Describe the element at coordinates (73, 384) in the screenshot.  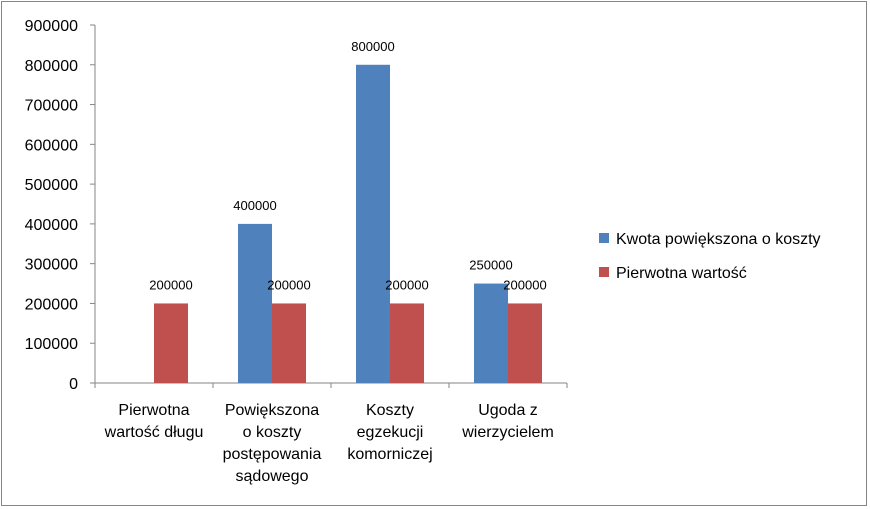
I see `y-tick-label: 0` at that location.